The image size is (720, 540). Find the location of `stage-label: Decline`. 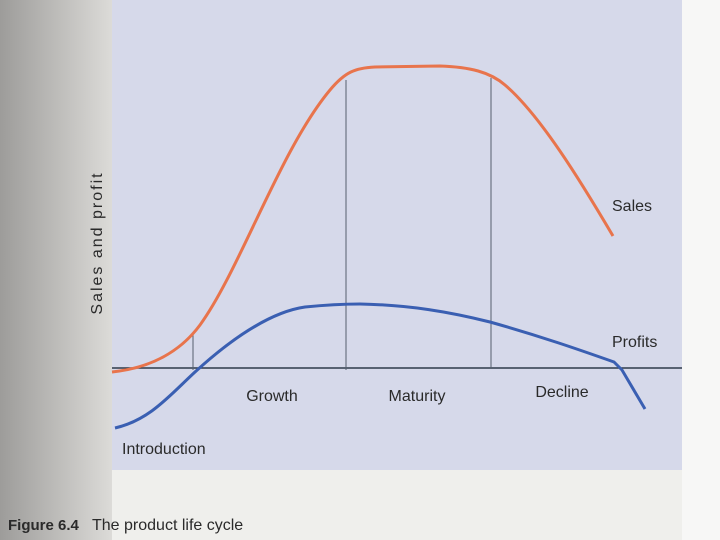

stage-label: Decline is located at coordinates (561, 392).